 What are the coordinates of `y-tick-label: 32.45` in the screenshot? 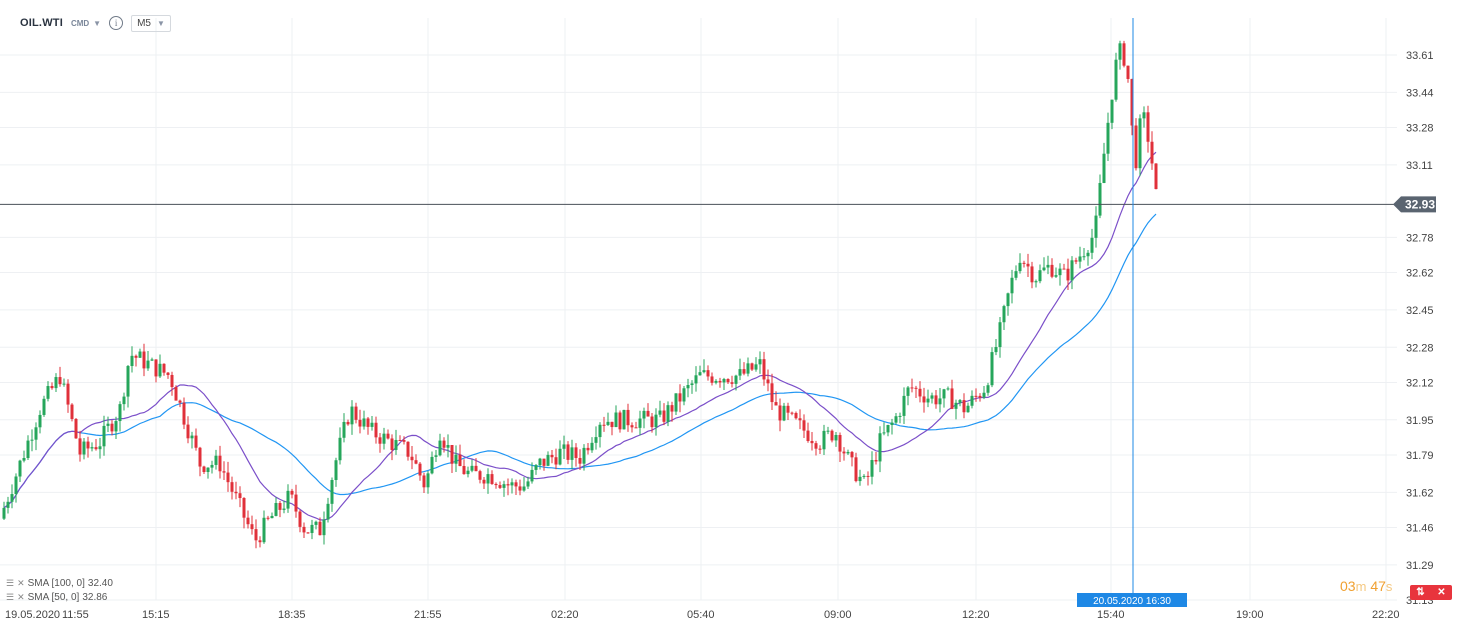 It's located at (1420, 311).